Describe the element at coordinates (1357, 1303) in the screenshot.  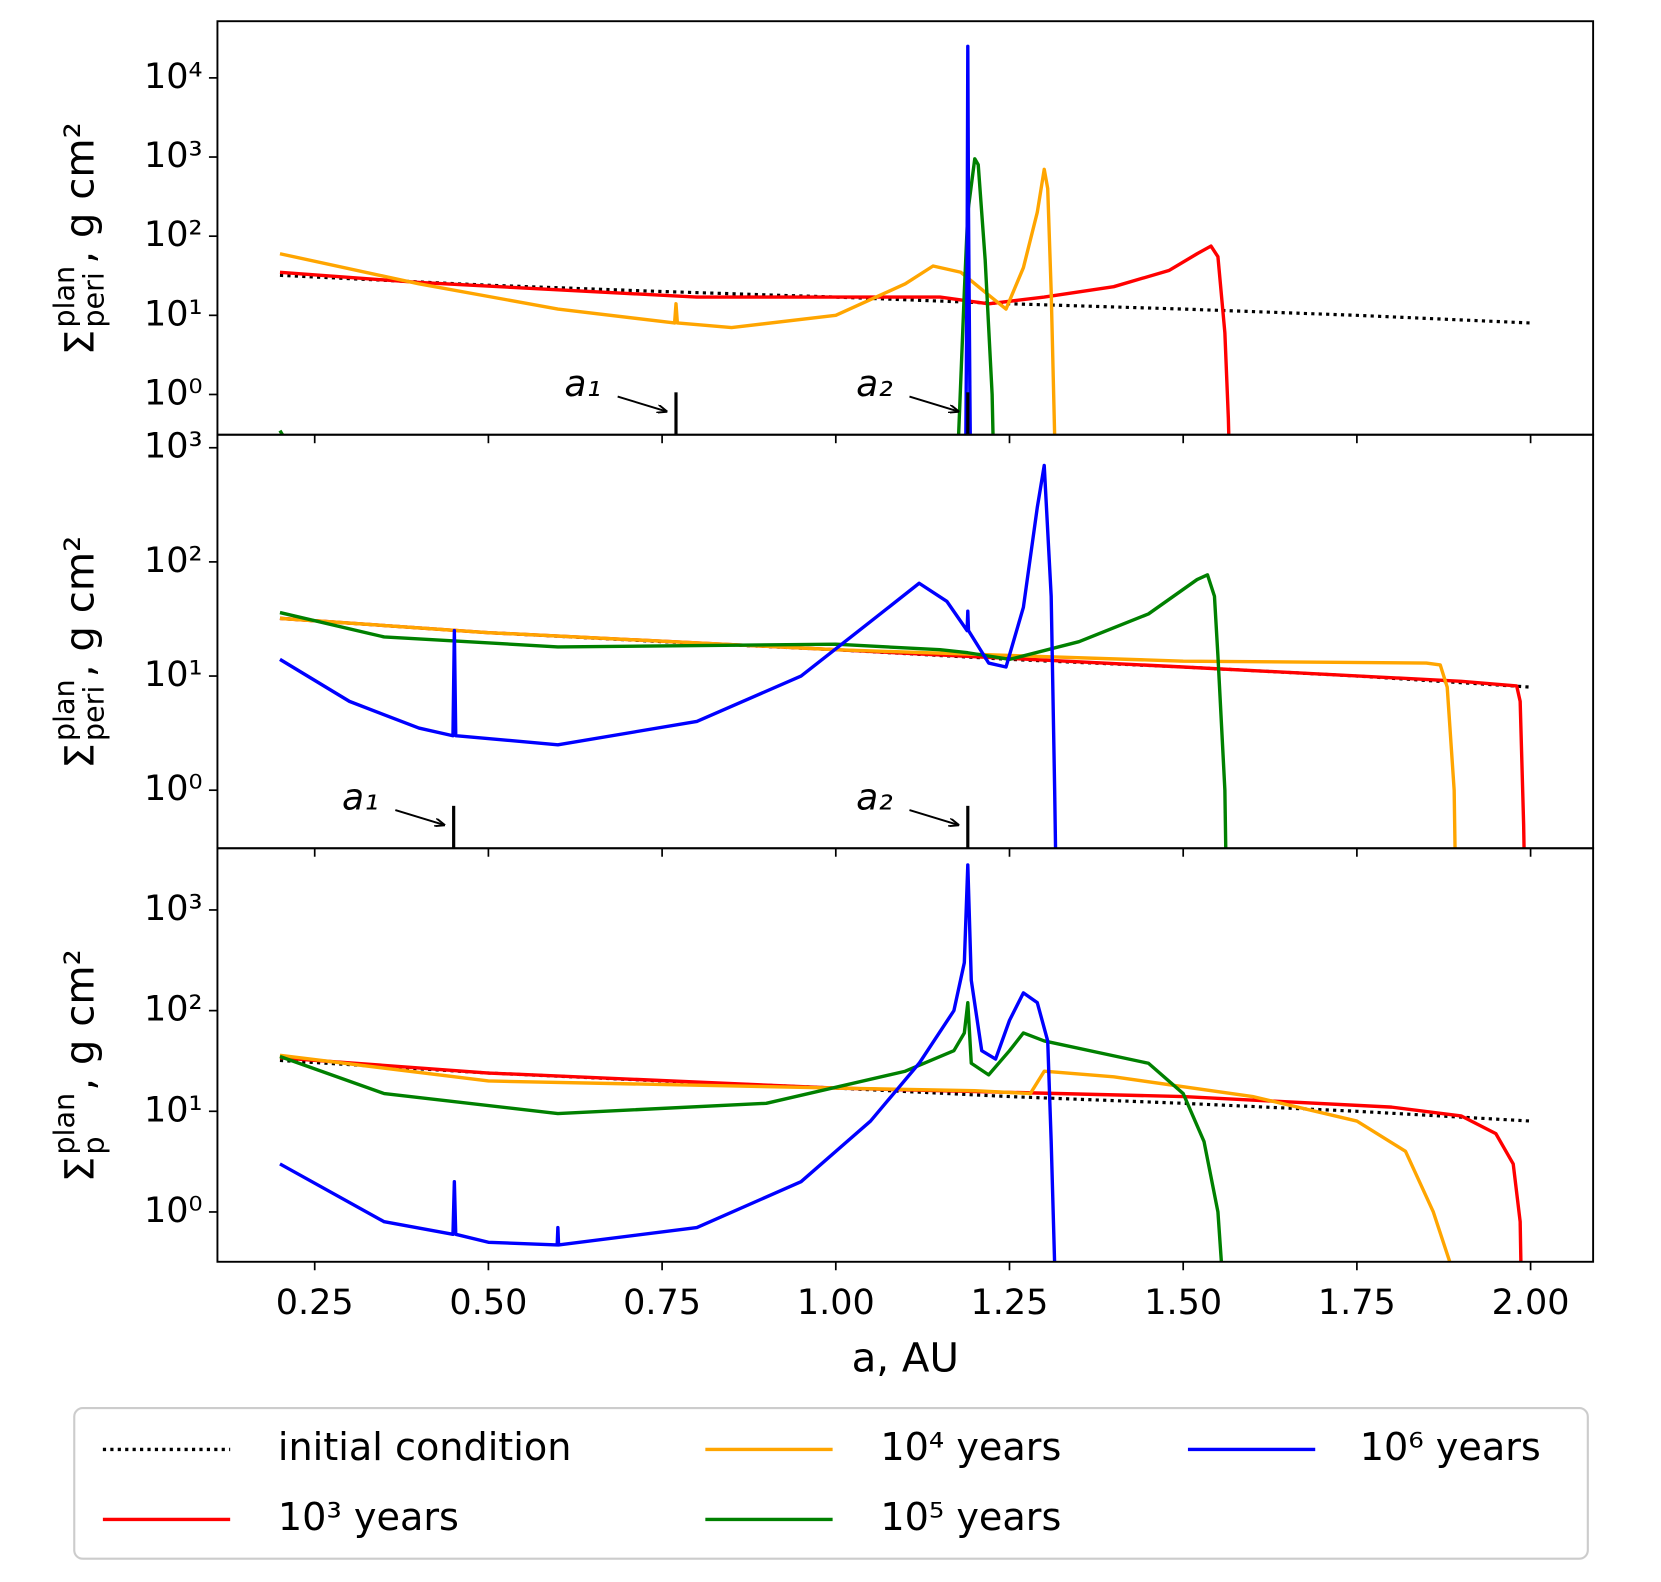
I see `x-tick-label: 1.75` at that location.